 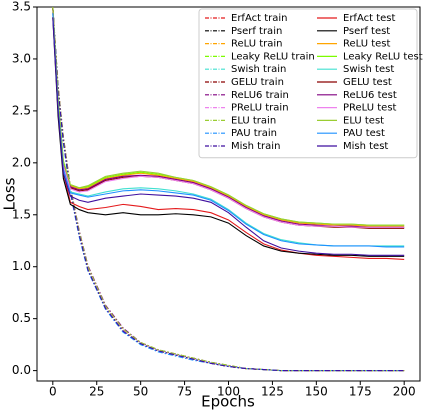 I want to click on x-tick-label: 0, so click(x=53, y=392).